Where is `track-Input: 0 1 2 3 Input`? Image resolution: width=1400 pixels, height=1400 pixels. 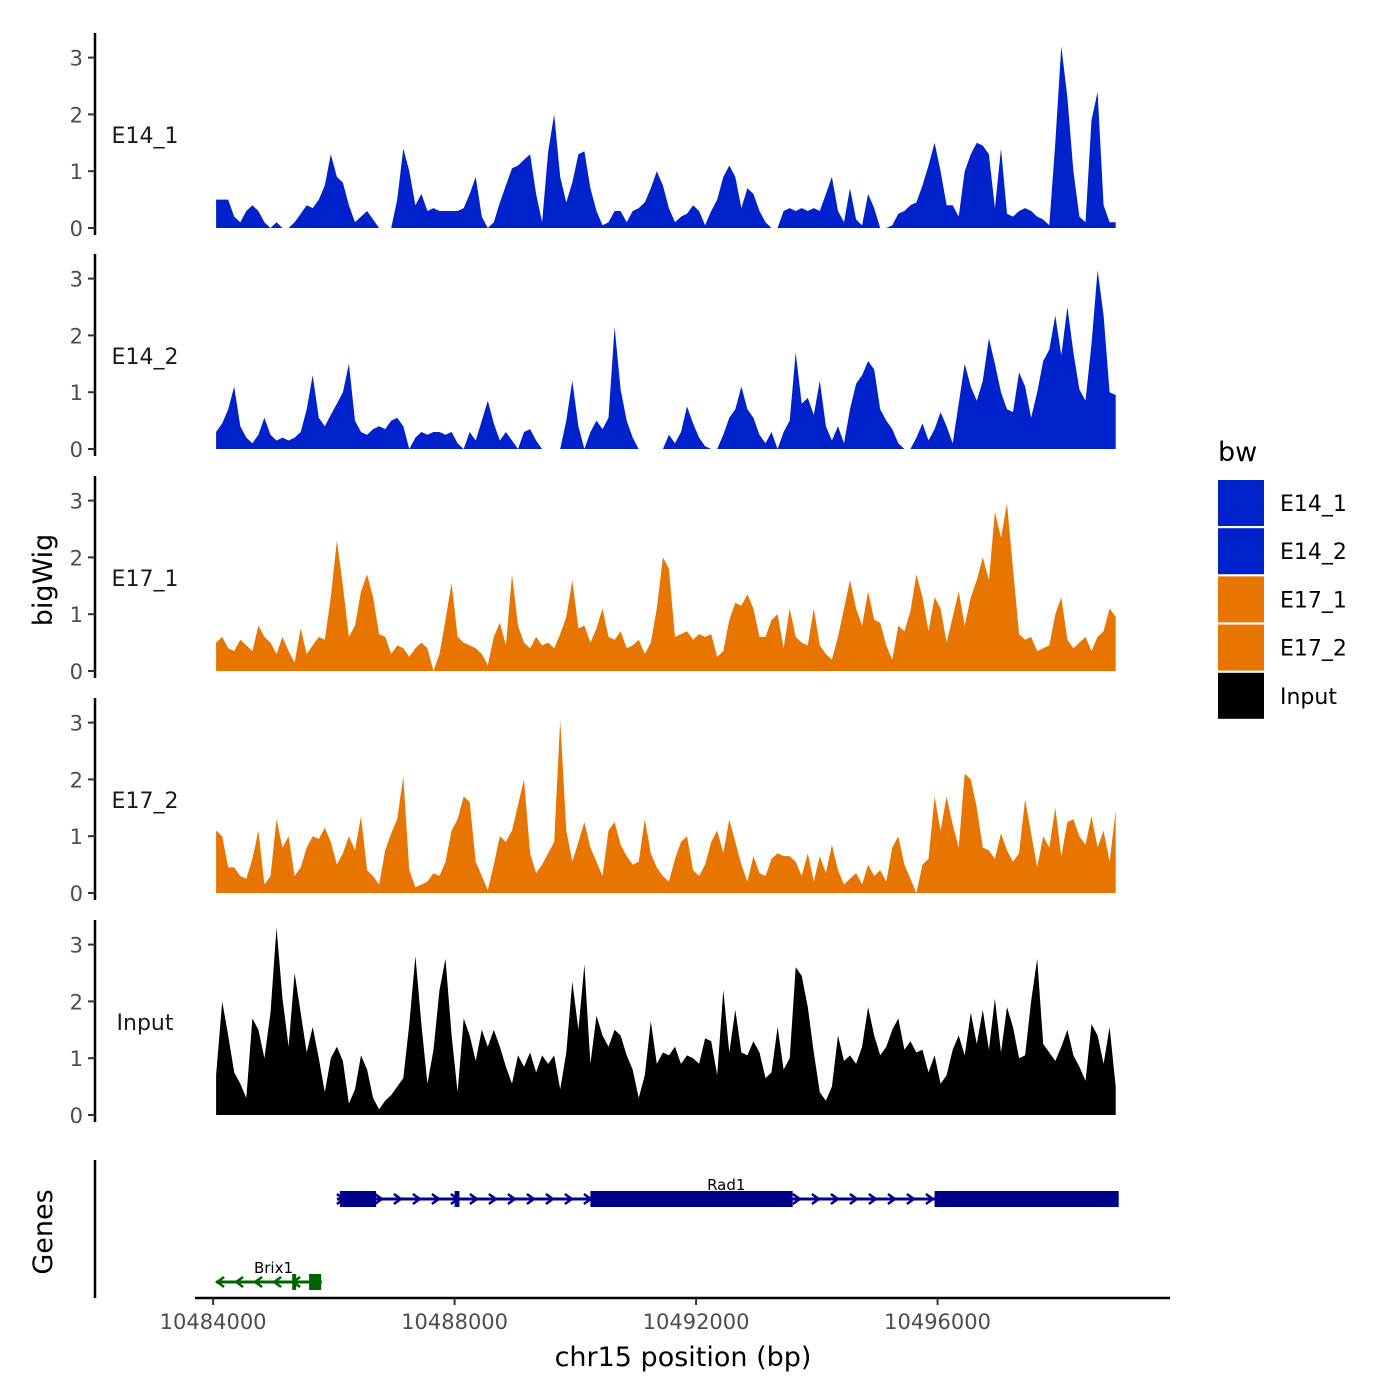
track-Input: 0 1 2 3 Input is located at coordinates (593, 1024).